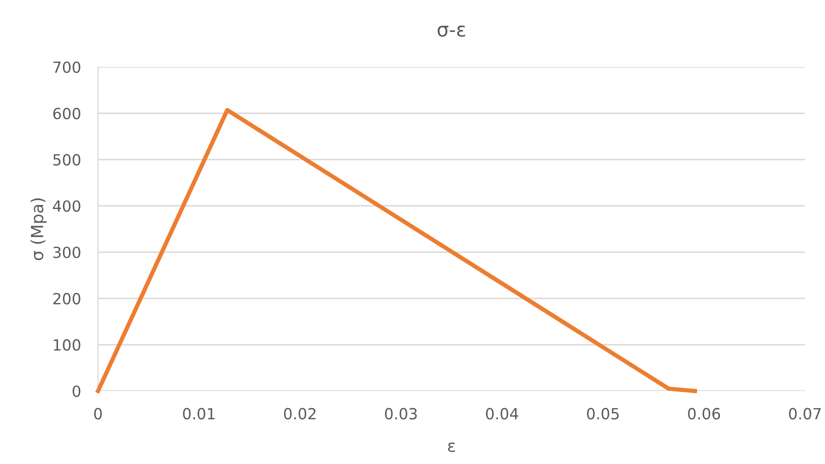 The width and height of the screenshot is (825, 464). What do you see at coordinates (199, 414) in the screenshot?
I see `x-tick-label: 0.01` at bounding box center [199, 414].